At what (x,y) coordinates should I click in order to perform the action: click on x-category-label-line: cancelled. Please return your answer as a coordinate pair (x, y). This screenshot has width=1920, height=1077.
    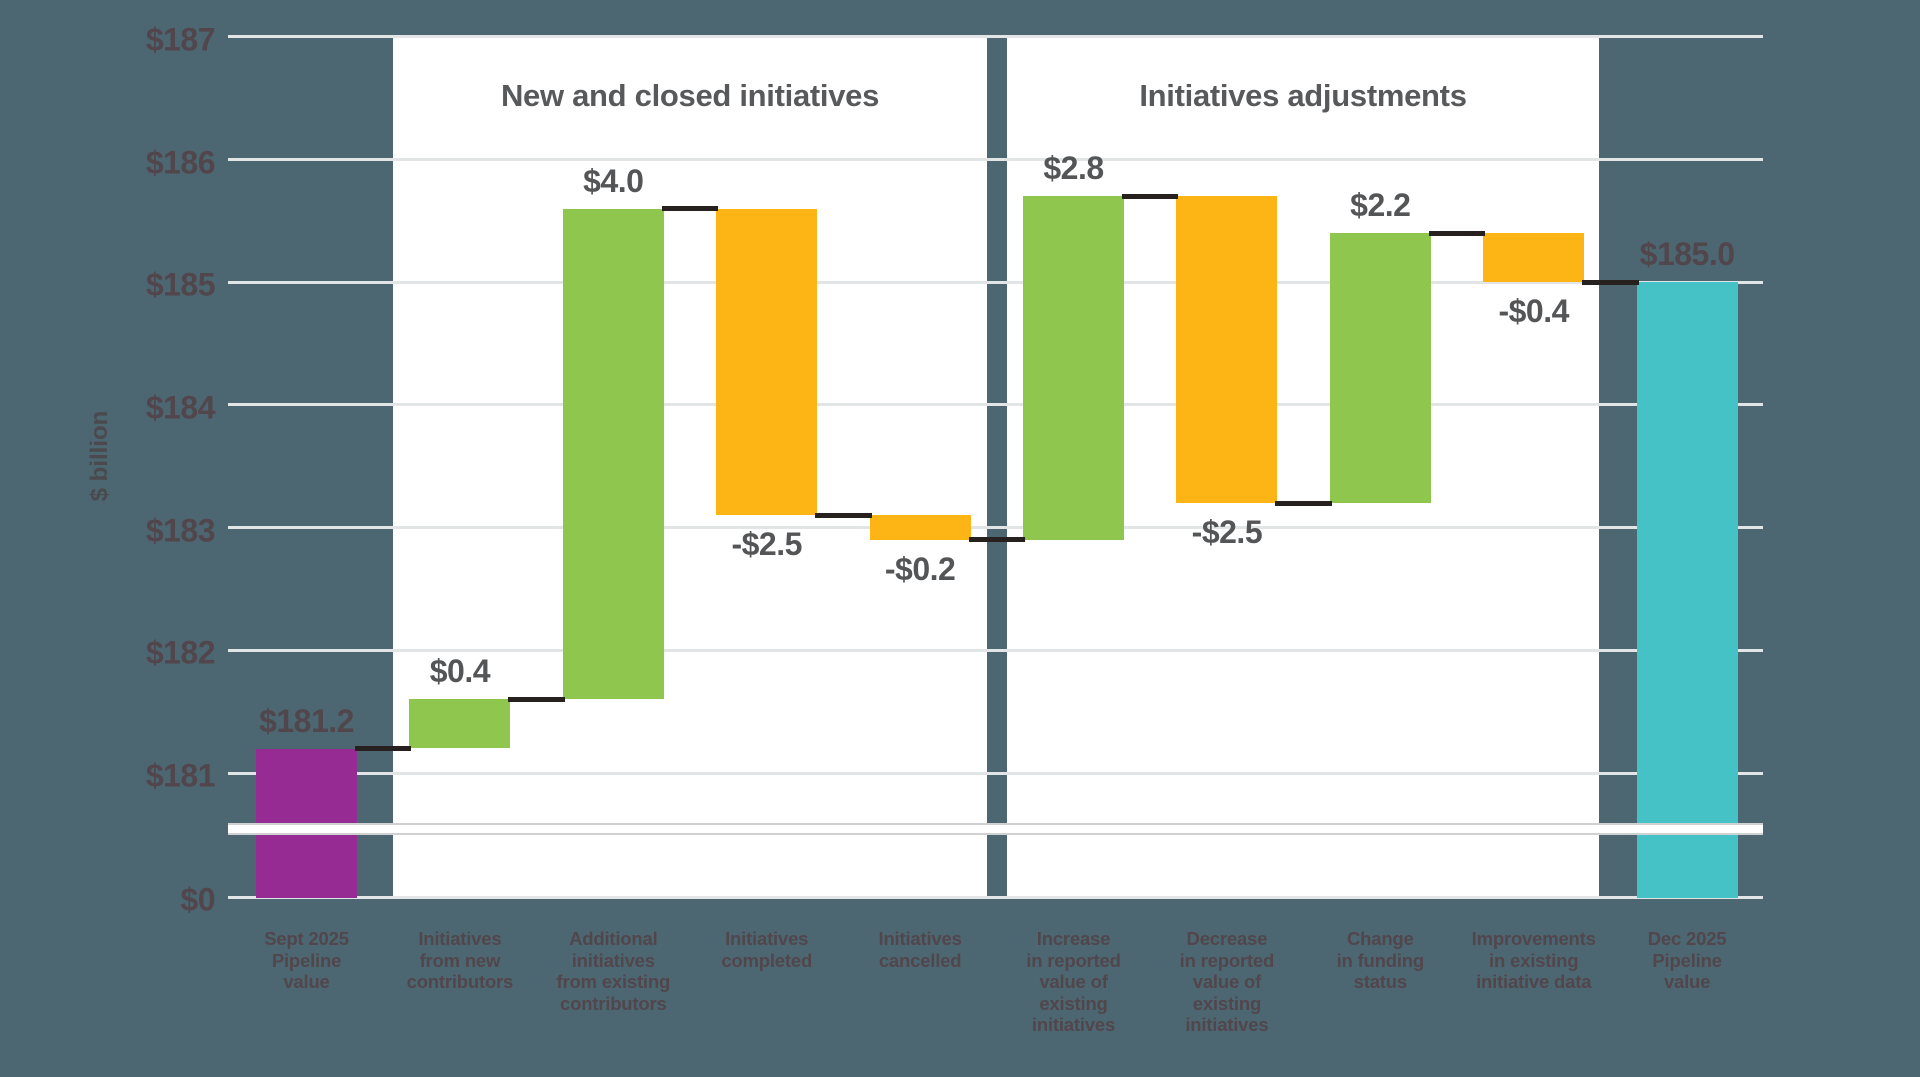
    Looking at the image, I should click on (920, 960).